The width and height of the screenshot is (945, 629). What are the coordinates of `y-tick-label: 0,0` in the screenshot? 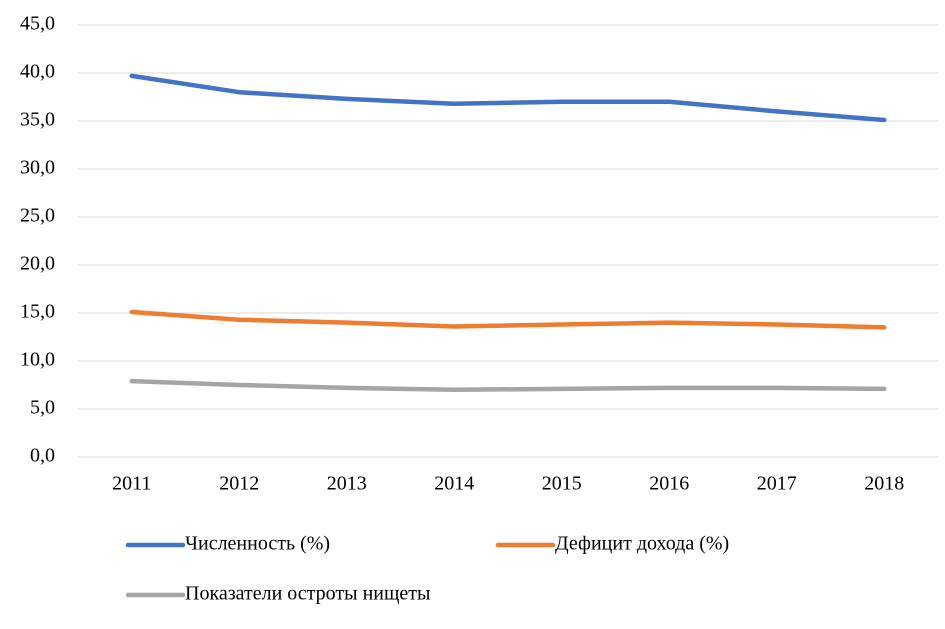 It's located at (42, 456).